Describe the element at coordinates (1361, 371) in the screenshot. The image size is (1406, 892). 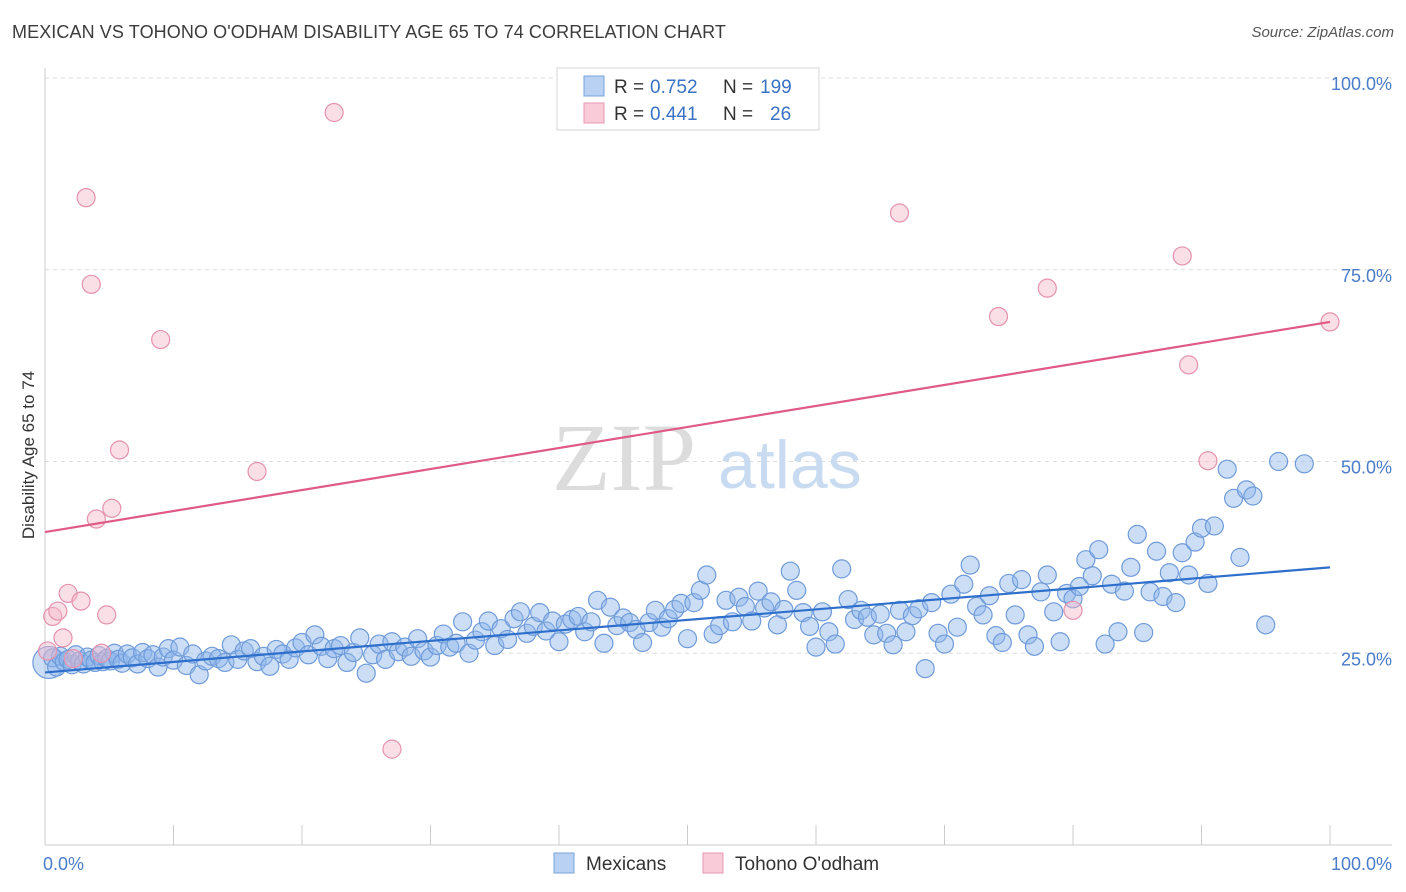
I see `y-tick-labels: 25.0% 50.0% 75.0% 100.0%` at that location.